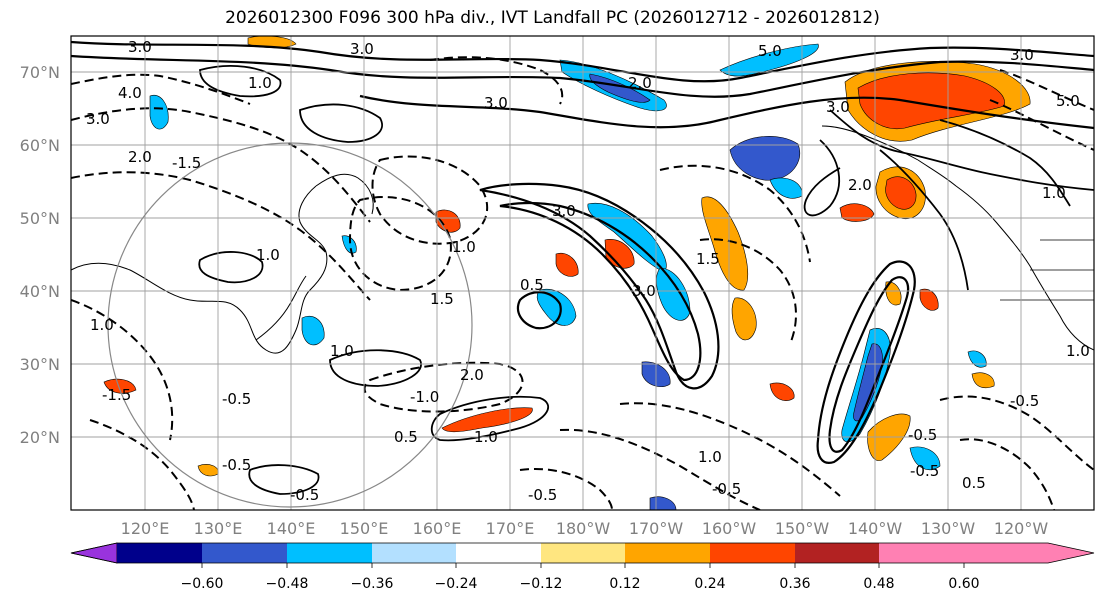  What do you see at coordinates (202, 584) in the screenshot?
I see `colorbar-tick-label: −0.60` at bounding box center [202, 584].